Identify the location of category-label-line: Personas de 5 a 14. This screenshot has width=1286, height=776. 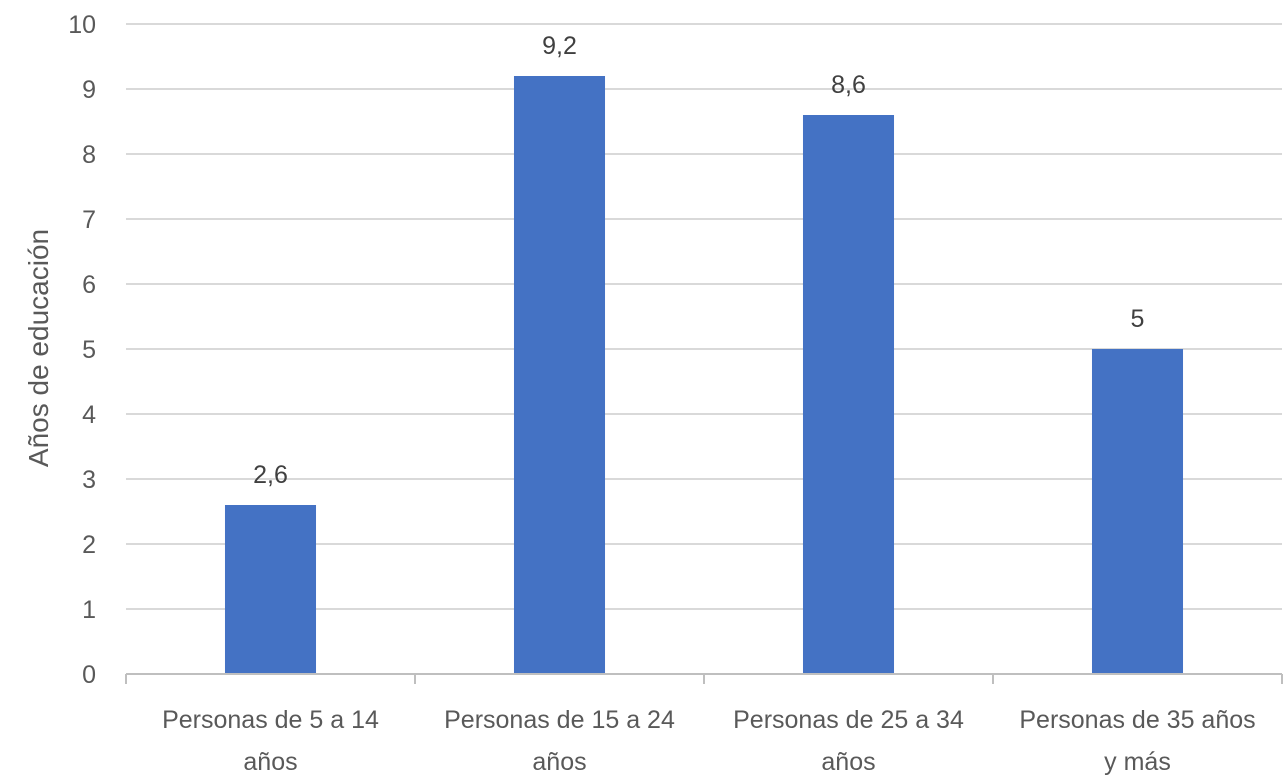
(270, 720).